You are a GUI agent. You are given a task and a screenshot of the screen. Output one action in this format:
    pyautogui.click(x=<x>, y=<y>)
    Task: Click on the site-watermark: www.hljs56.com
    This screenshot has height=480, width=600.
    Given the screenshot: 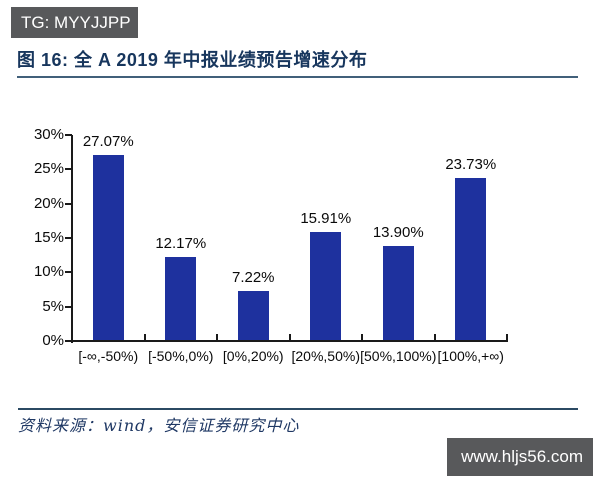 What is the action you would take?
    pyautogui.click(x=520, y=457)
    